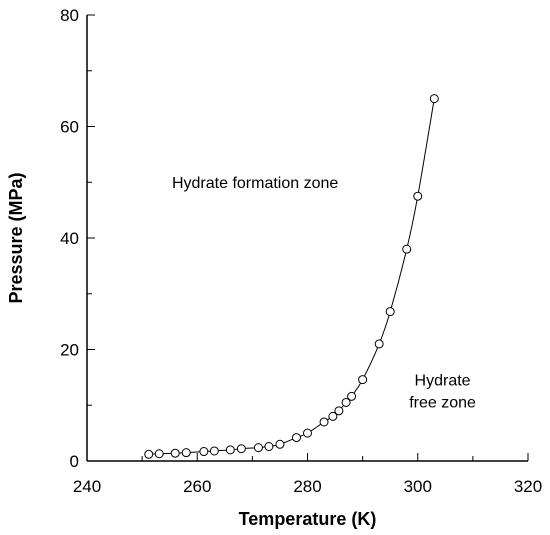 The height and width of the screenshot is (535, 550). Describe the element at coordinates (443, 381) in the screenshot. I see `annotation-free-line-0: Hydrate` at that location.